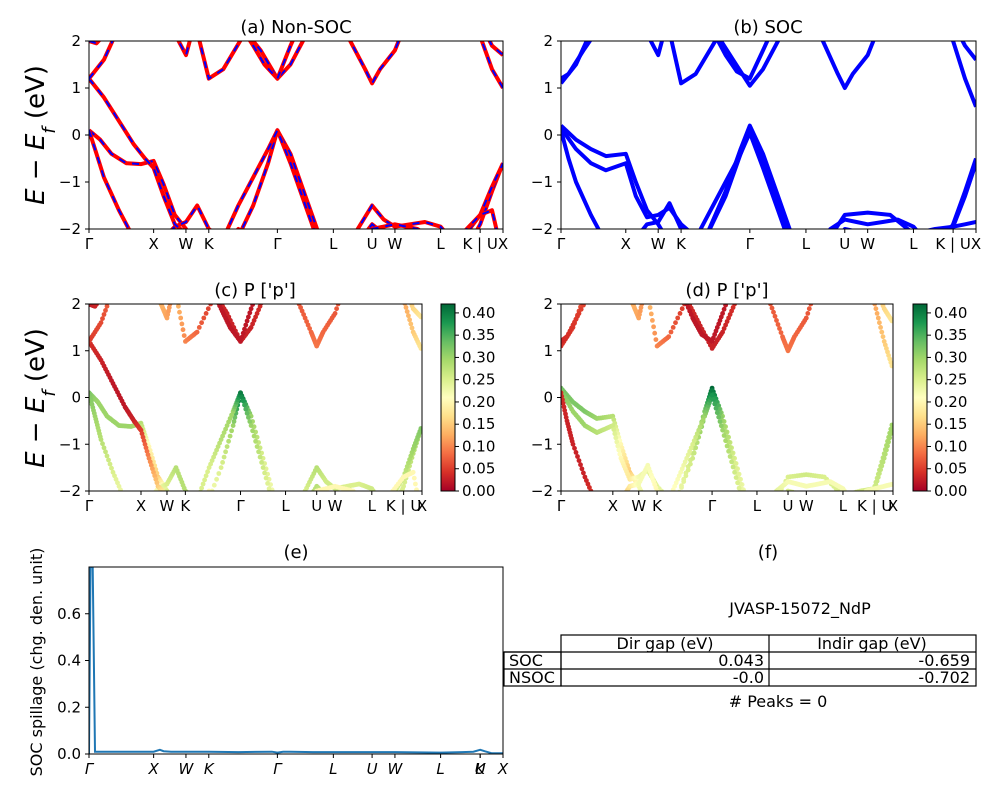 The height and width of the screenshot is (800, 1000). What do you see at coordinates (778, 701) in the screenshot?
I see `peaks-count: # Peaks = 0` at bounding box center [778, 701].